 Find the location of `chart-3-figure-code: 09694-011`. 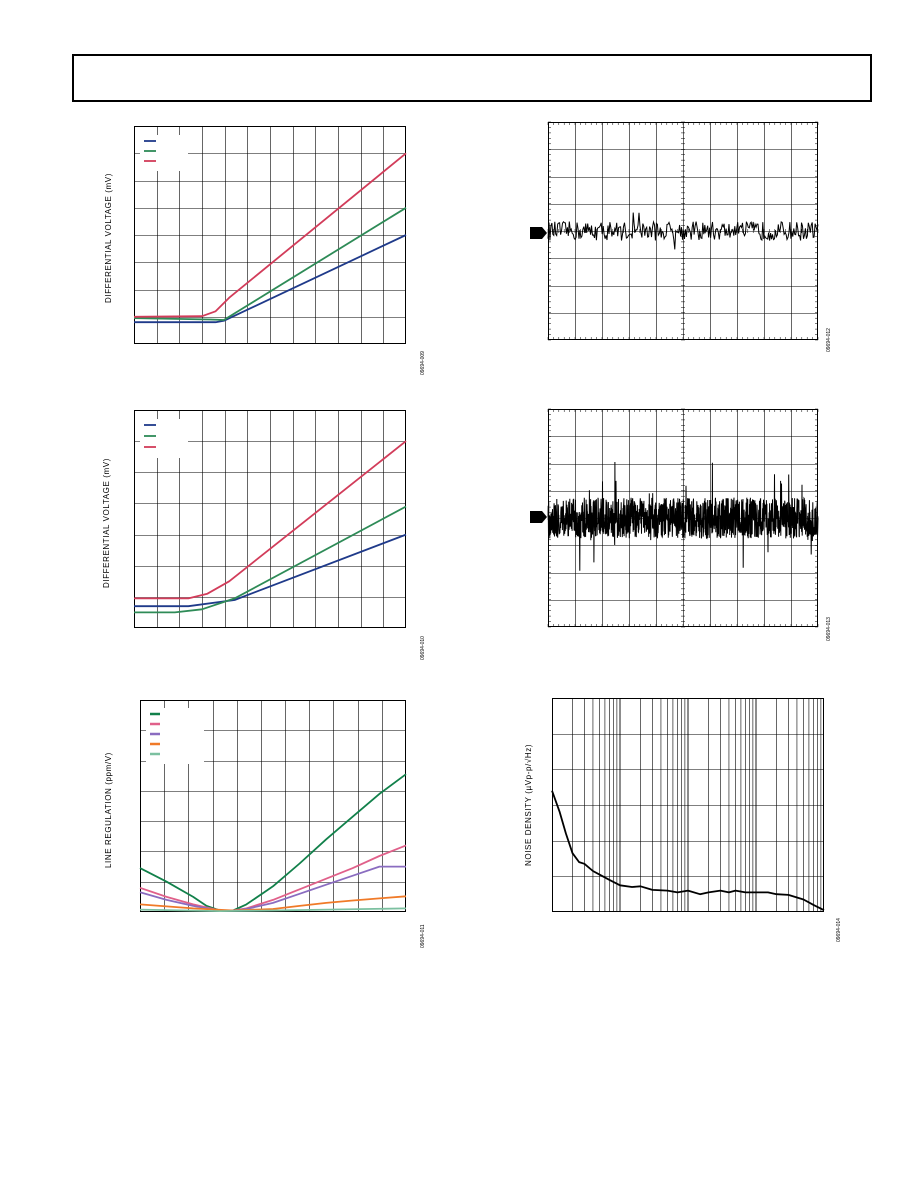

chart-3-figure-code: 09694-011 is located at coordinates (423, 936).